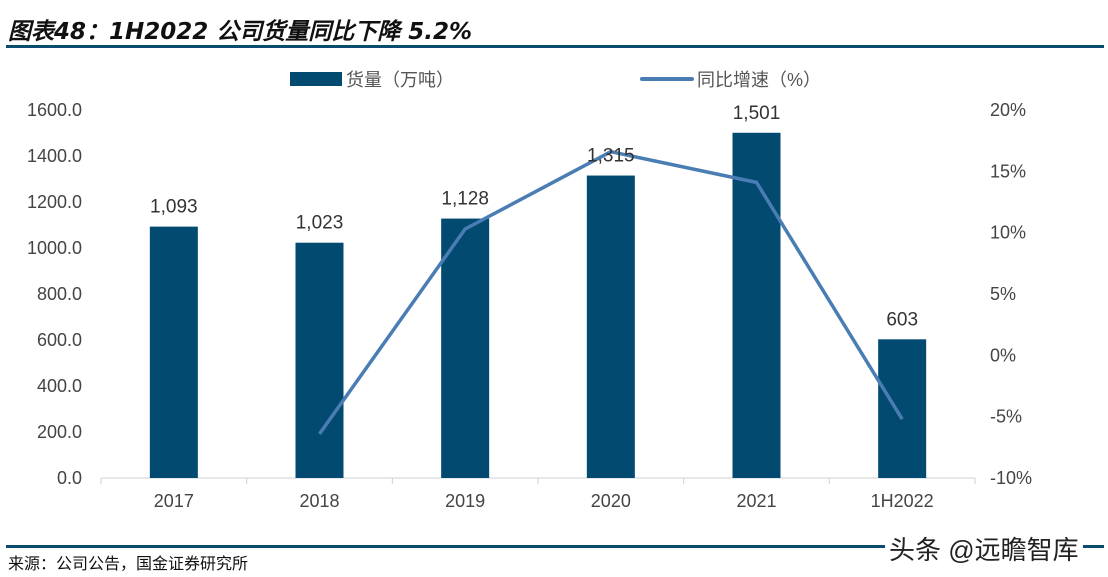  Describe the element at coordinates (69, 478) in the screenshot. I see `left-tick-label: 0.0` at that location.